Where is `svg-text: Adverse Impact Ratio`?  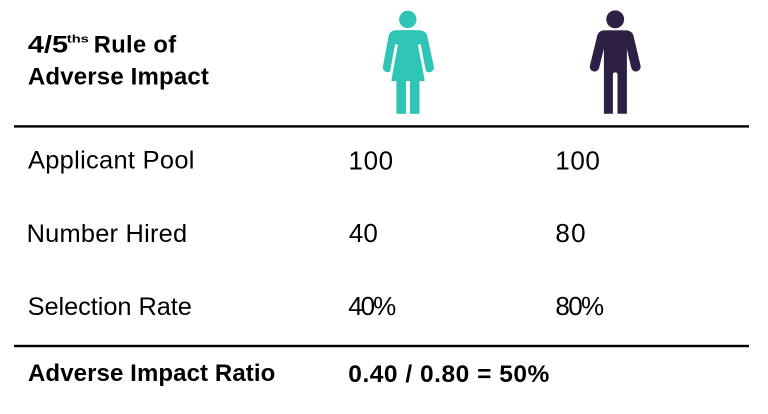
svg-text: Adverse Impact Ratio is located at coordinates (151, 373).